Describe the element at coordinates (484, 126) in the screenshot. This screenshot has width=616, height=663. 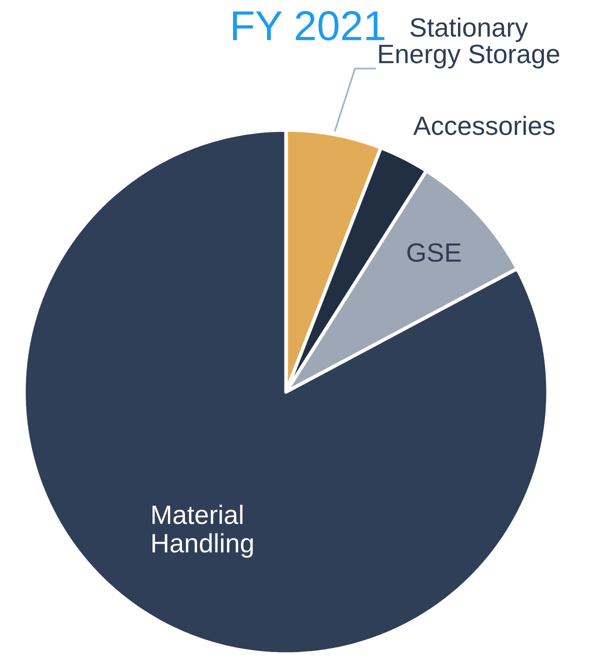
I see `slice-label: Accessories` at that location.